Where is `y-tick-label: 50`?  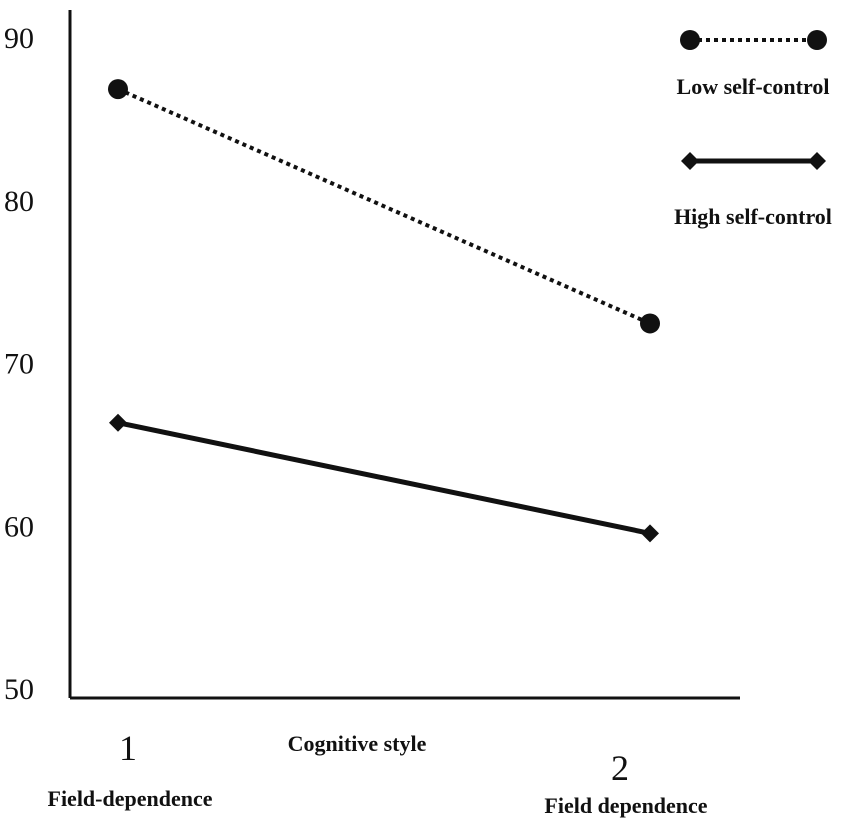
y-tick-label: 50 is located at coordinates (19, 689).